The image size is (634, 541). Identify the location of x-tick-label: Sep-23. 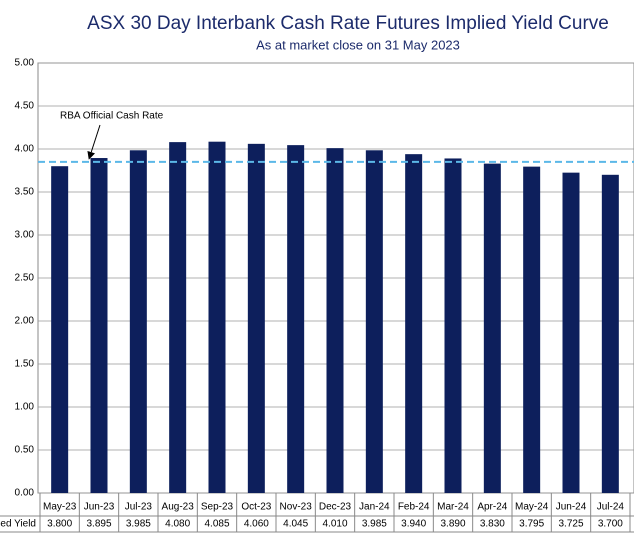
(217, 507).